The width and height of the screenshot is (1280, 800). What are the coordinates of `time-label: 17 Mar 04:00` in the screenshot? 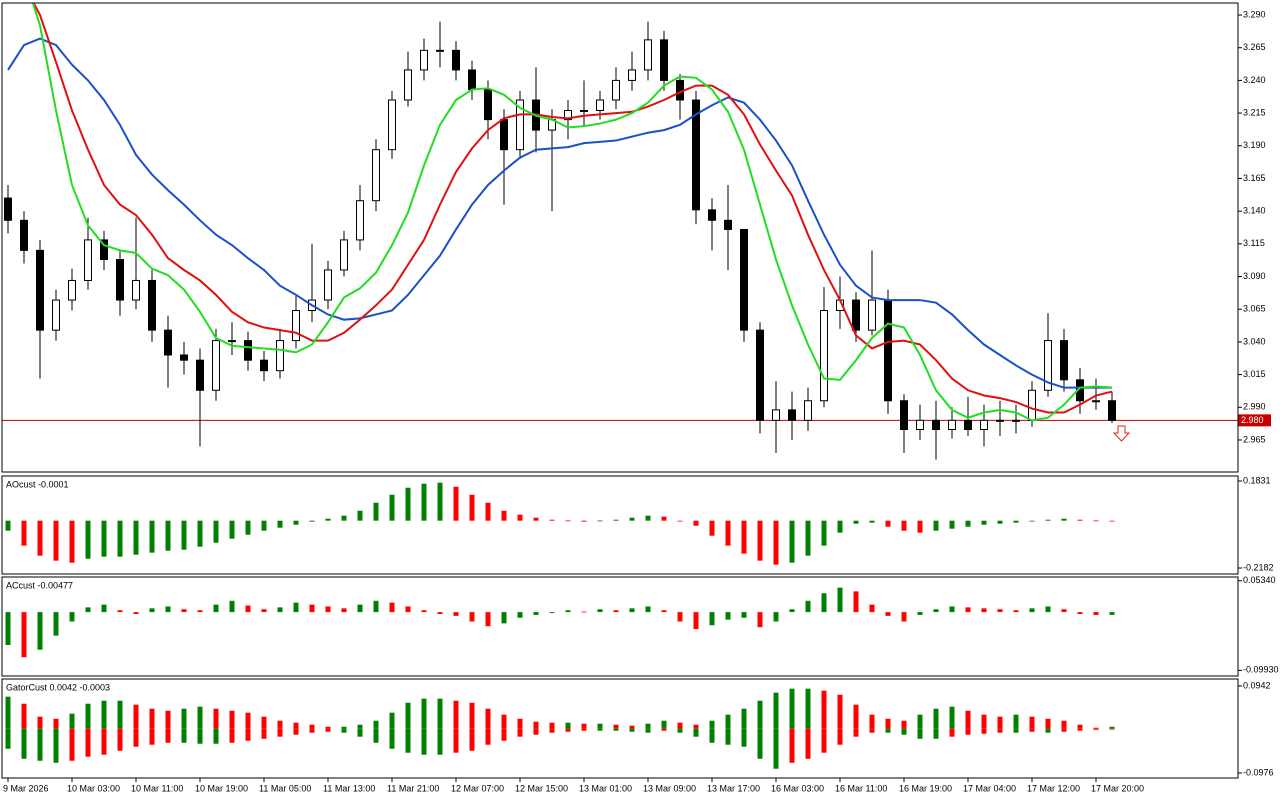 It's located at (989, 788).